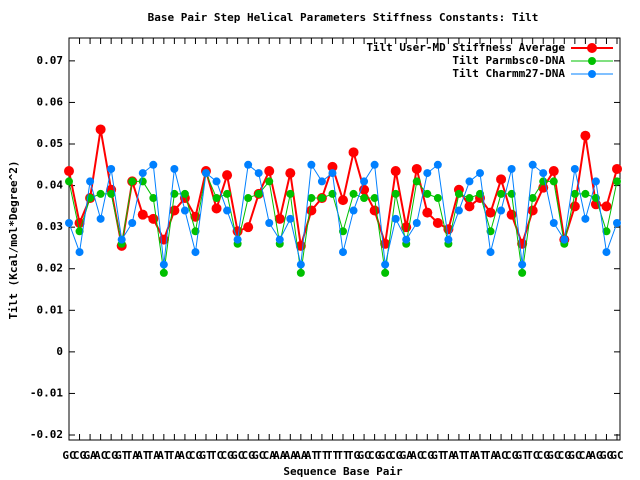 This screenshot has height=480, width=640. What do you see at coordinates (280, 455) in the screenshot?
I see `x-tick-label: AA` at bounding box center [280, 455].